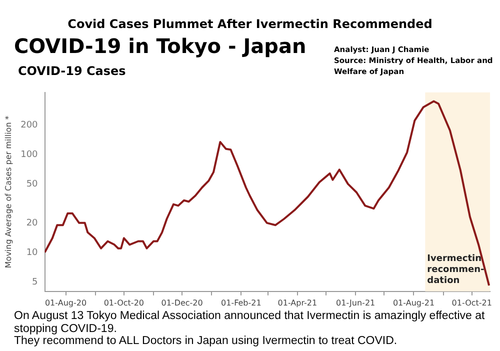 The image size is (500, 351). Describe the element at coordinates (32, 253) in the screenshot. I see `y-tick-label: 10` at that location.